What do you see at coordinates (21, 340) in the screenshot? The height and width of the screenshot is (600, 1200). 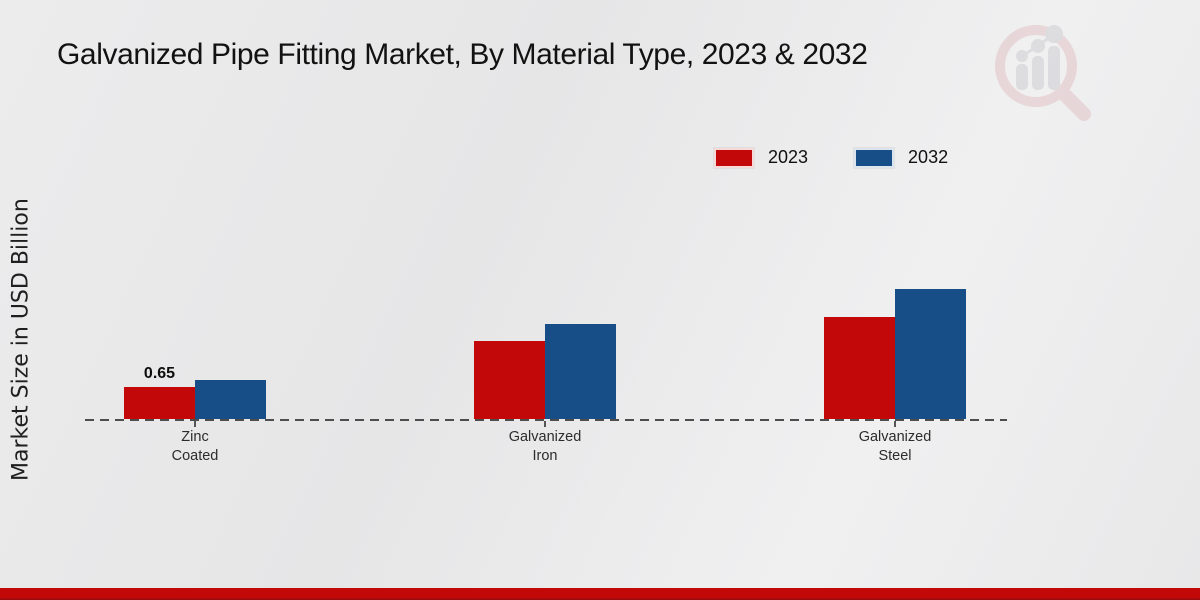 I see `y-axis-label: Market Size in USD Billion` at bounding box center [21, 340].